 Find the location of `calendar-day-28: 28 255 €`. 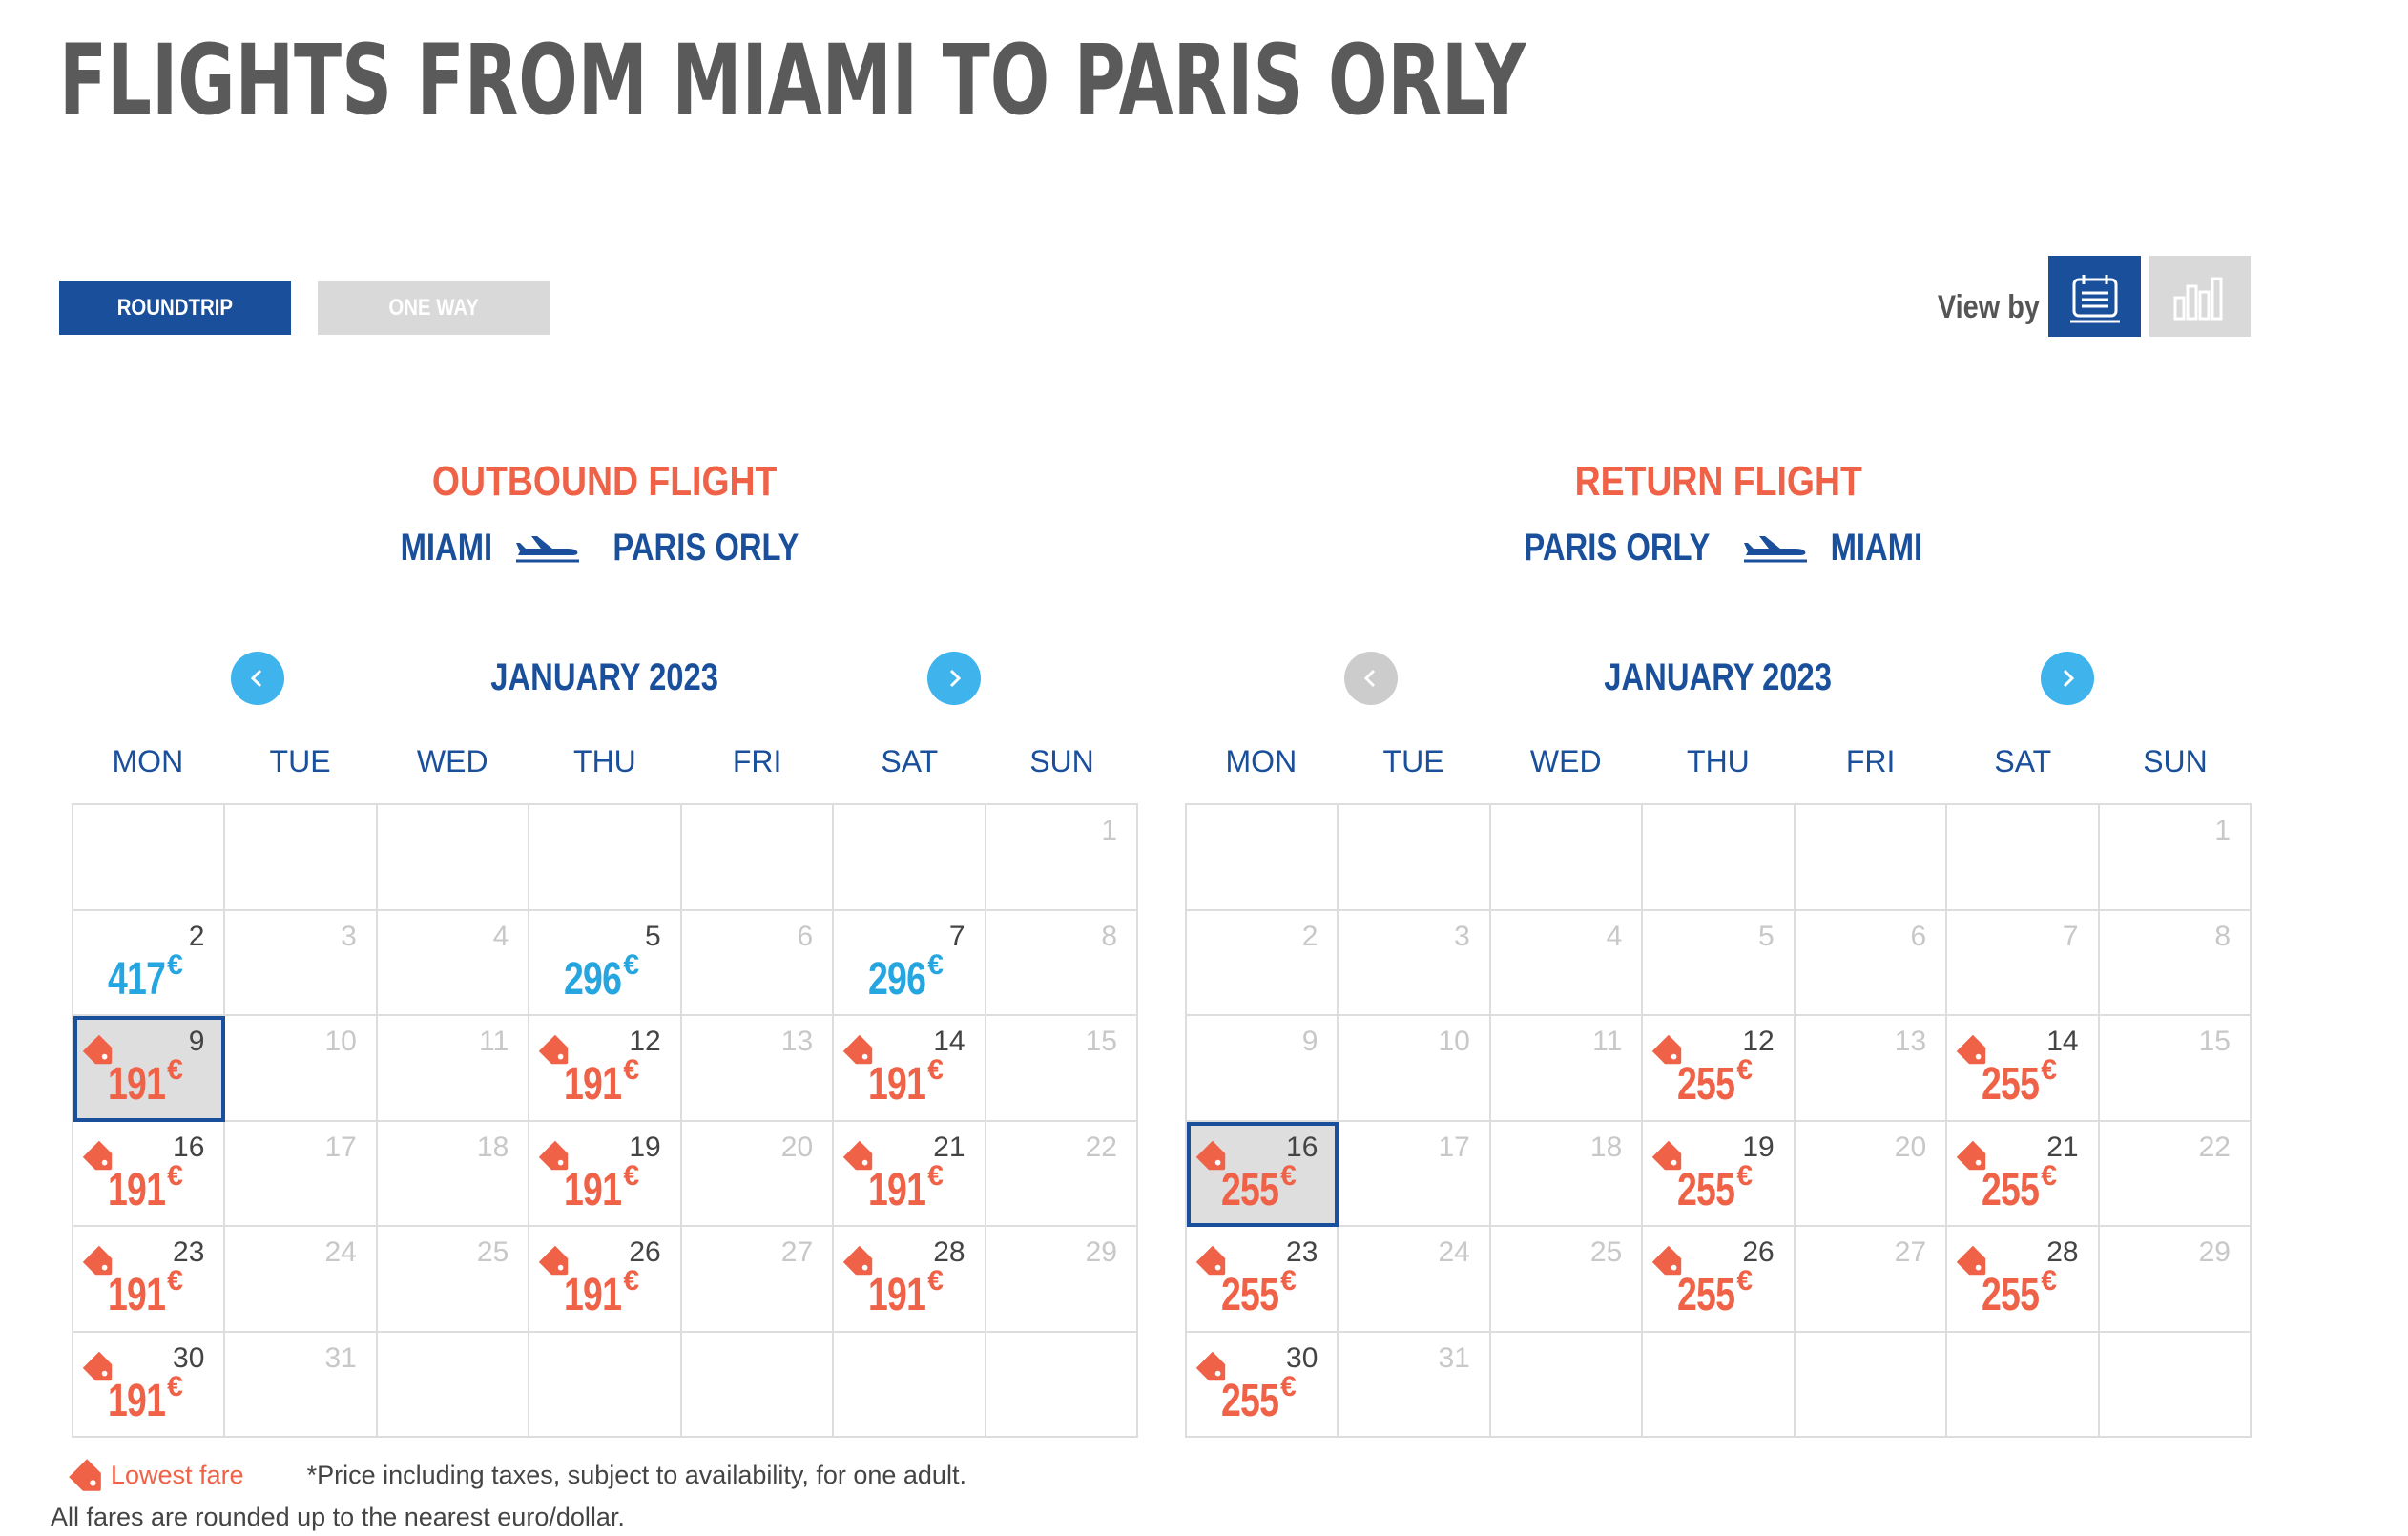

calendar-day-28: 28 255 € is located at coordinates (2023, 1280).